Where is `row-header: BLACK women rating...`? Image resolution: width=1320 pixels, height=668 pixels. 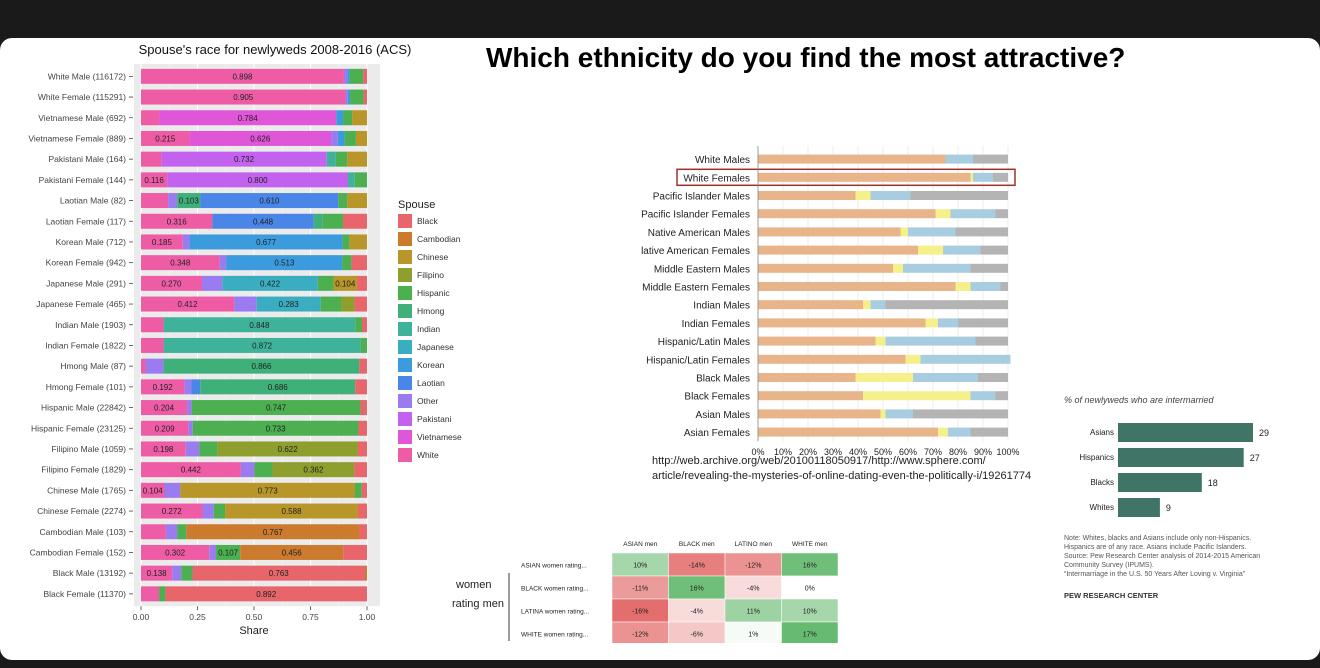 row-header: BLACK women rating... is located at coordinates (555, 589).